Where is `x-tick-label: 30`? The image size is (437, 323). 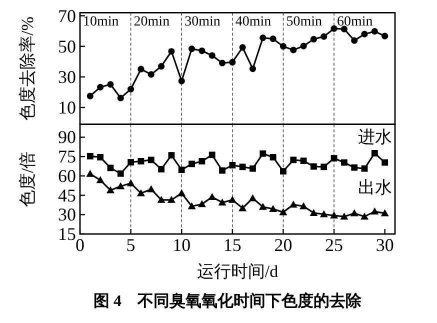
x-tick-label: 30 is located at coordinates (385, 245).